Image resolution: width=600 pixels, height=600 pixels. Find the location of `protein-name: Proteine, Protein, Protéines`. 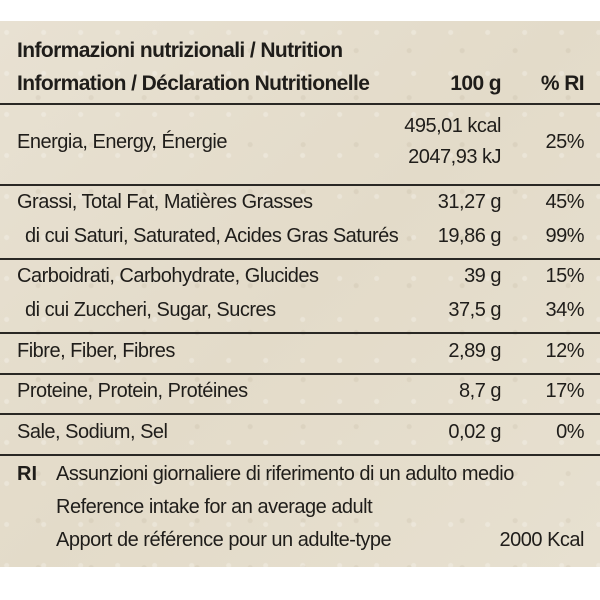

protein-name: Proteine, Protein, Protéines is located at coordinates (132, 391).